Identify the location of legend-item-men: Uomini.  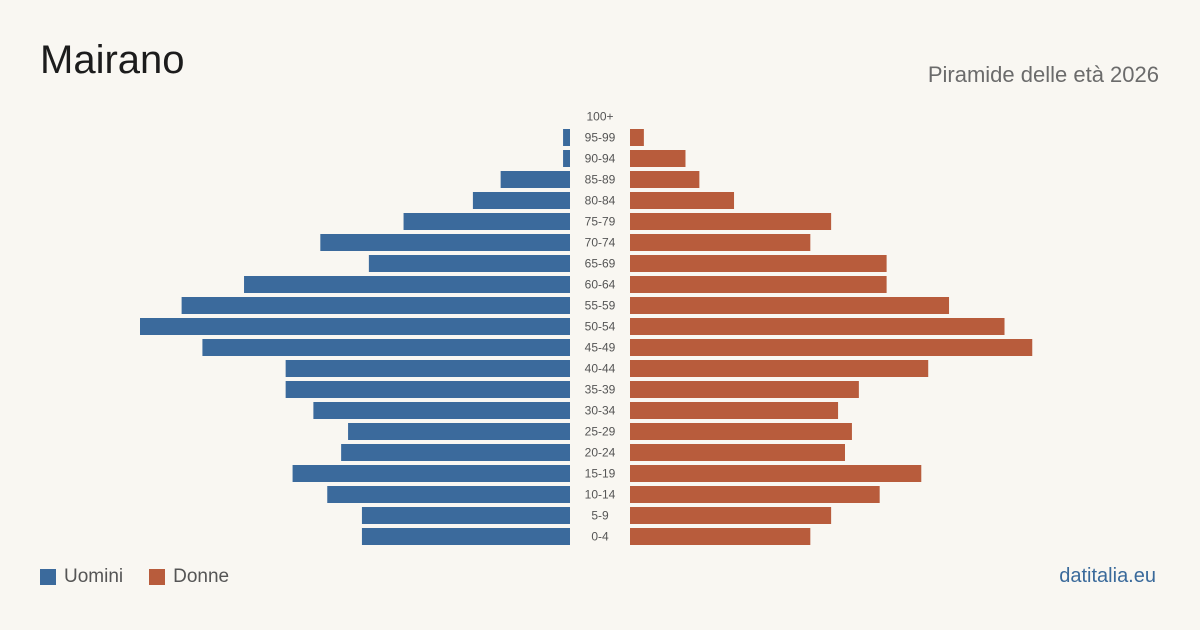
(81, 577).